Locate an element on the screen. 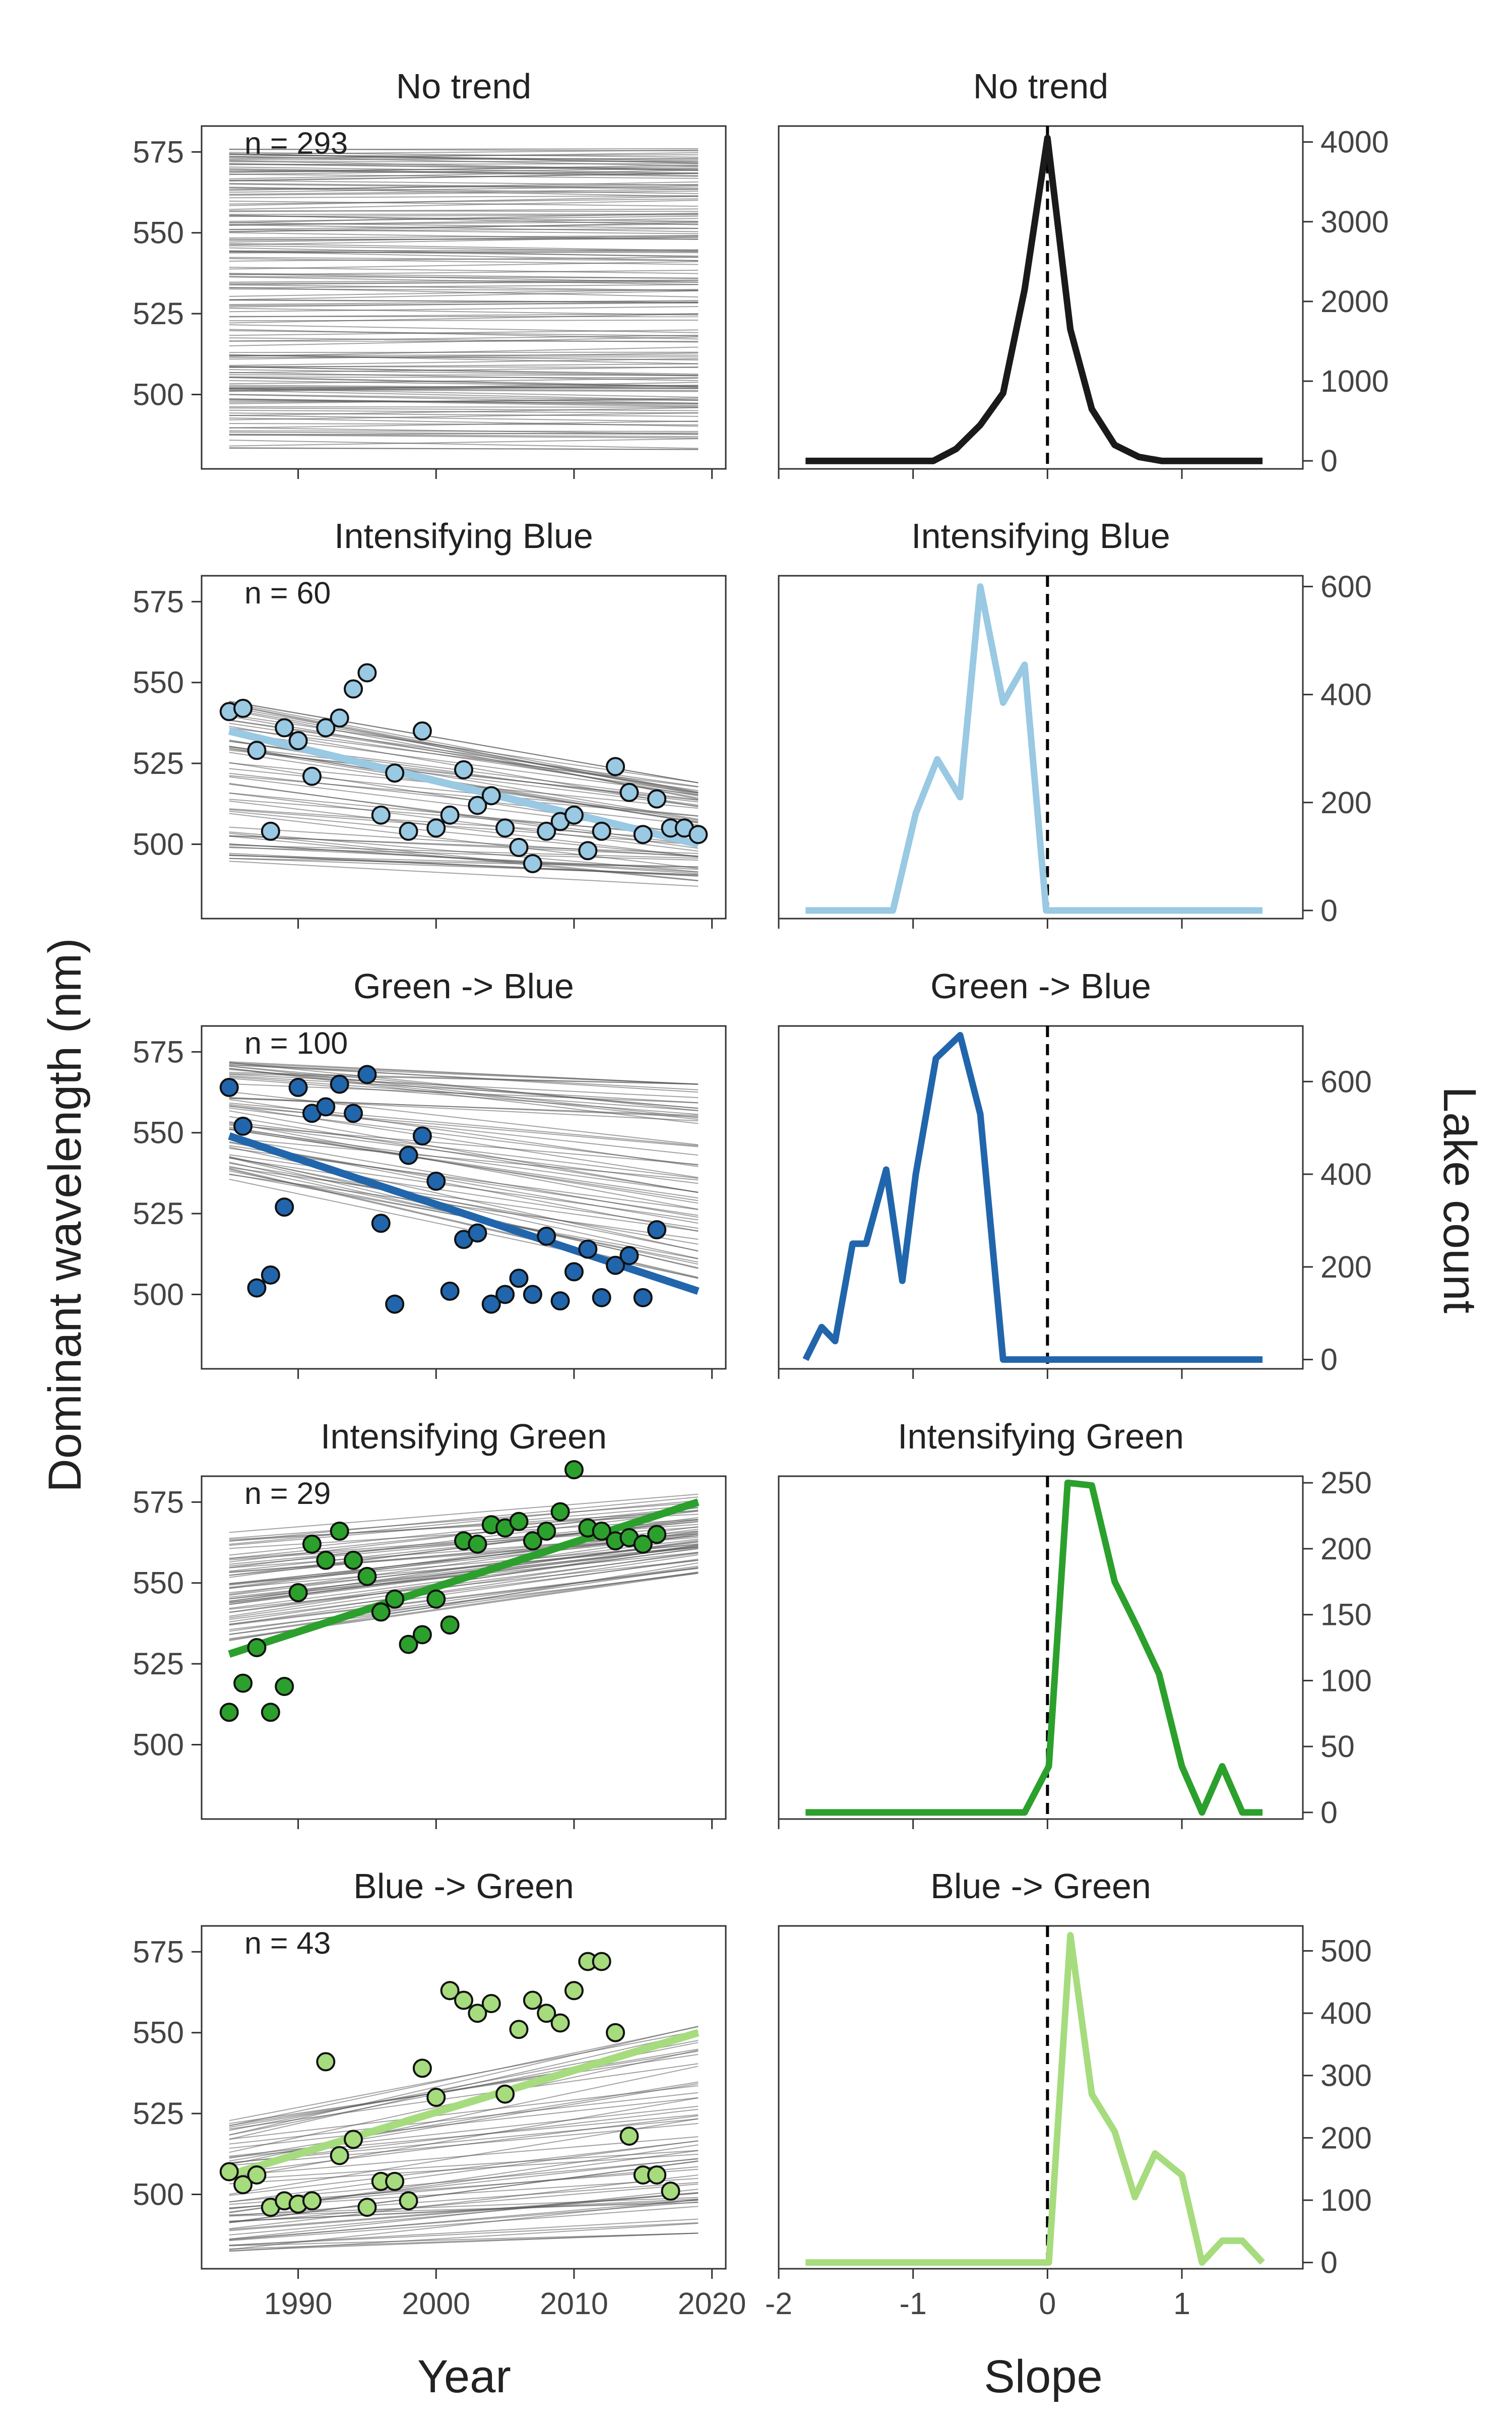  y-tick-label: 150 is located at coordinates (1346, 1615).